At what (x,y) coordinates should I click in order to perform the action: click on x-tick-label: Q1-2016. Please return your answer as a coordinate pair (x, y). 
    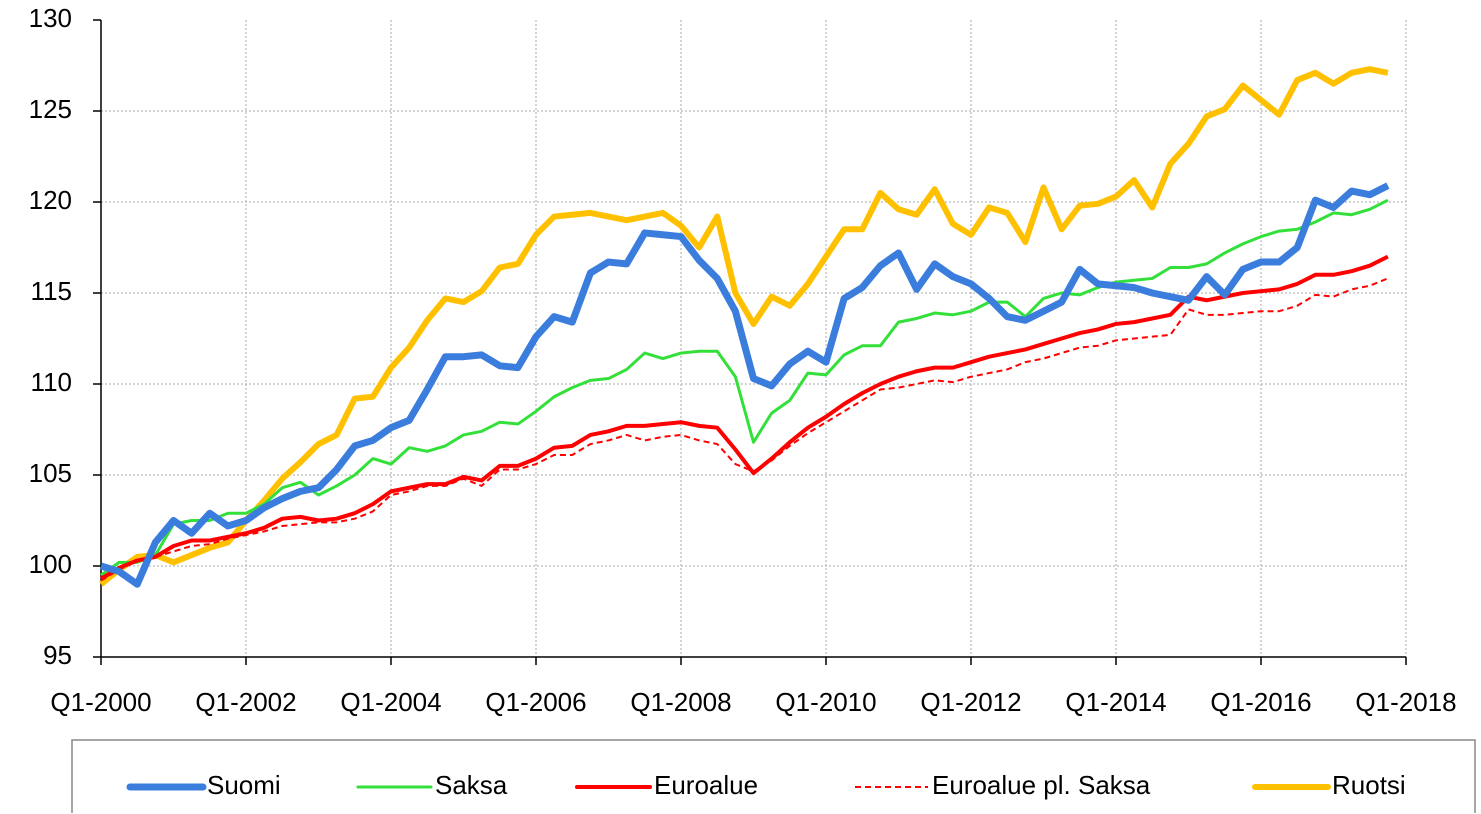
    Looking at the image, I should click on (1260, 702).